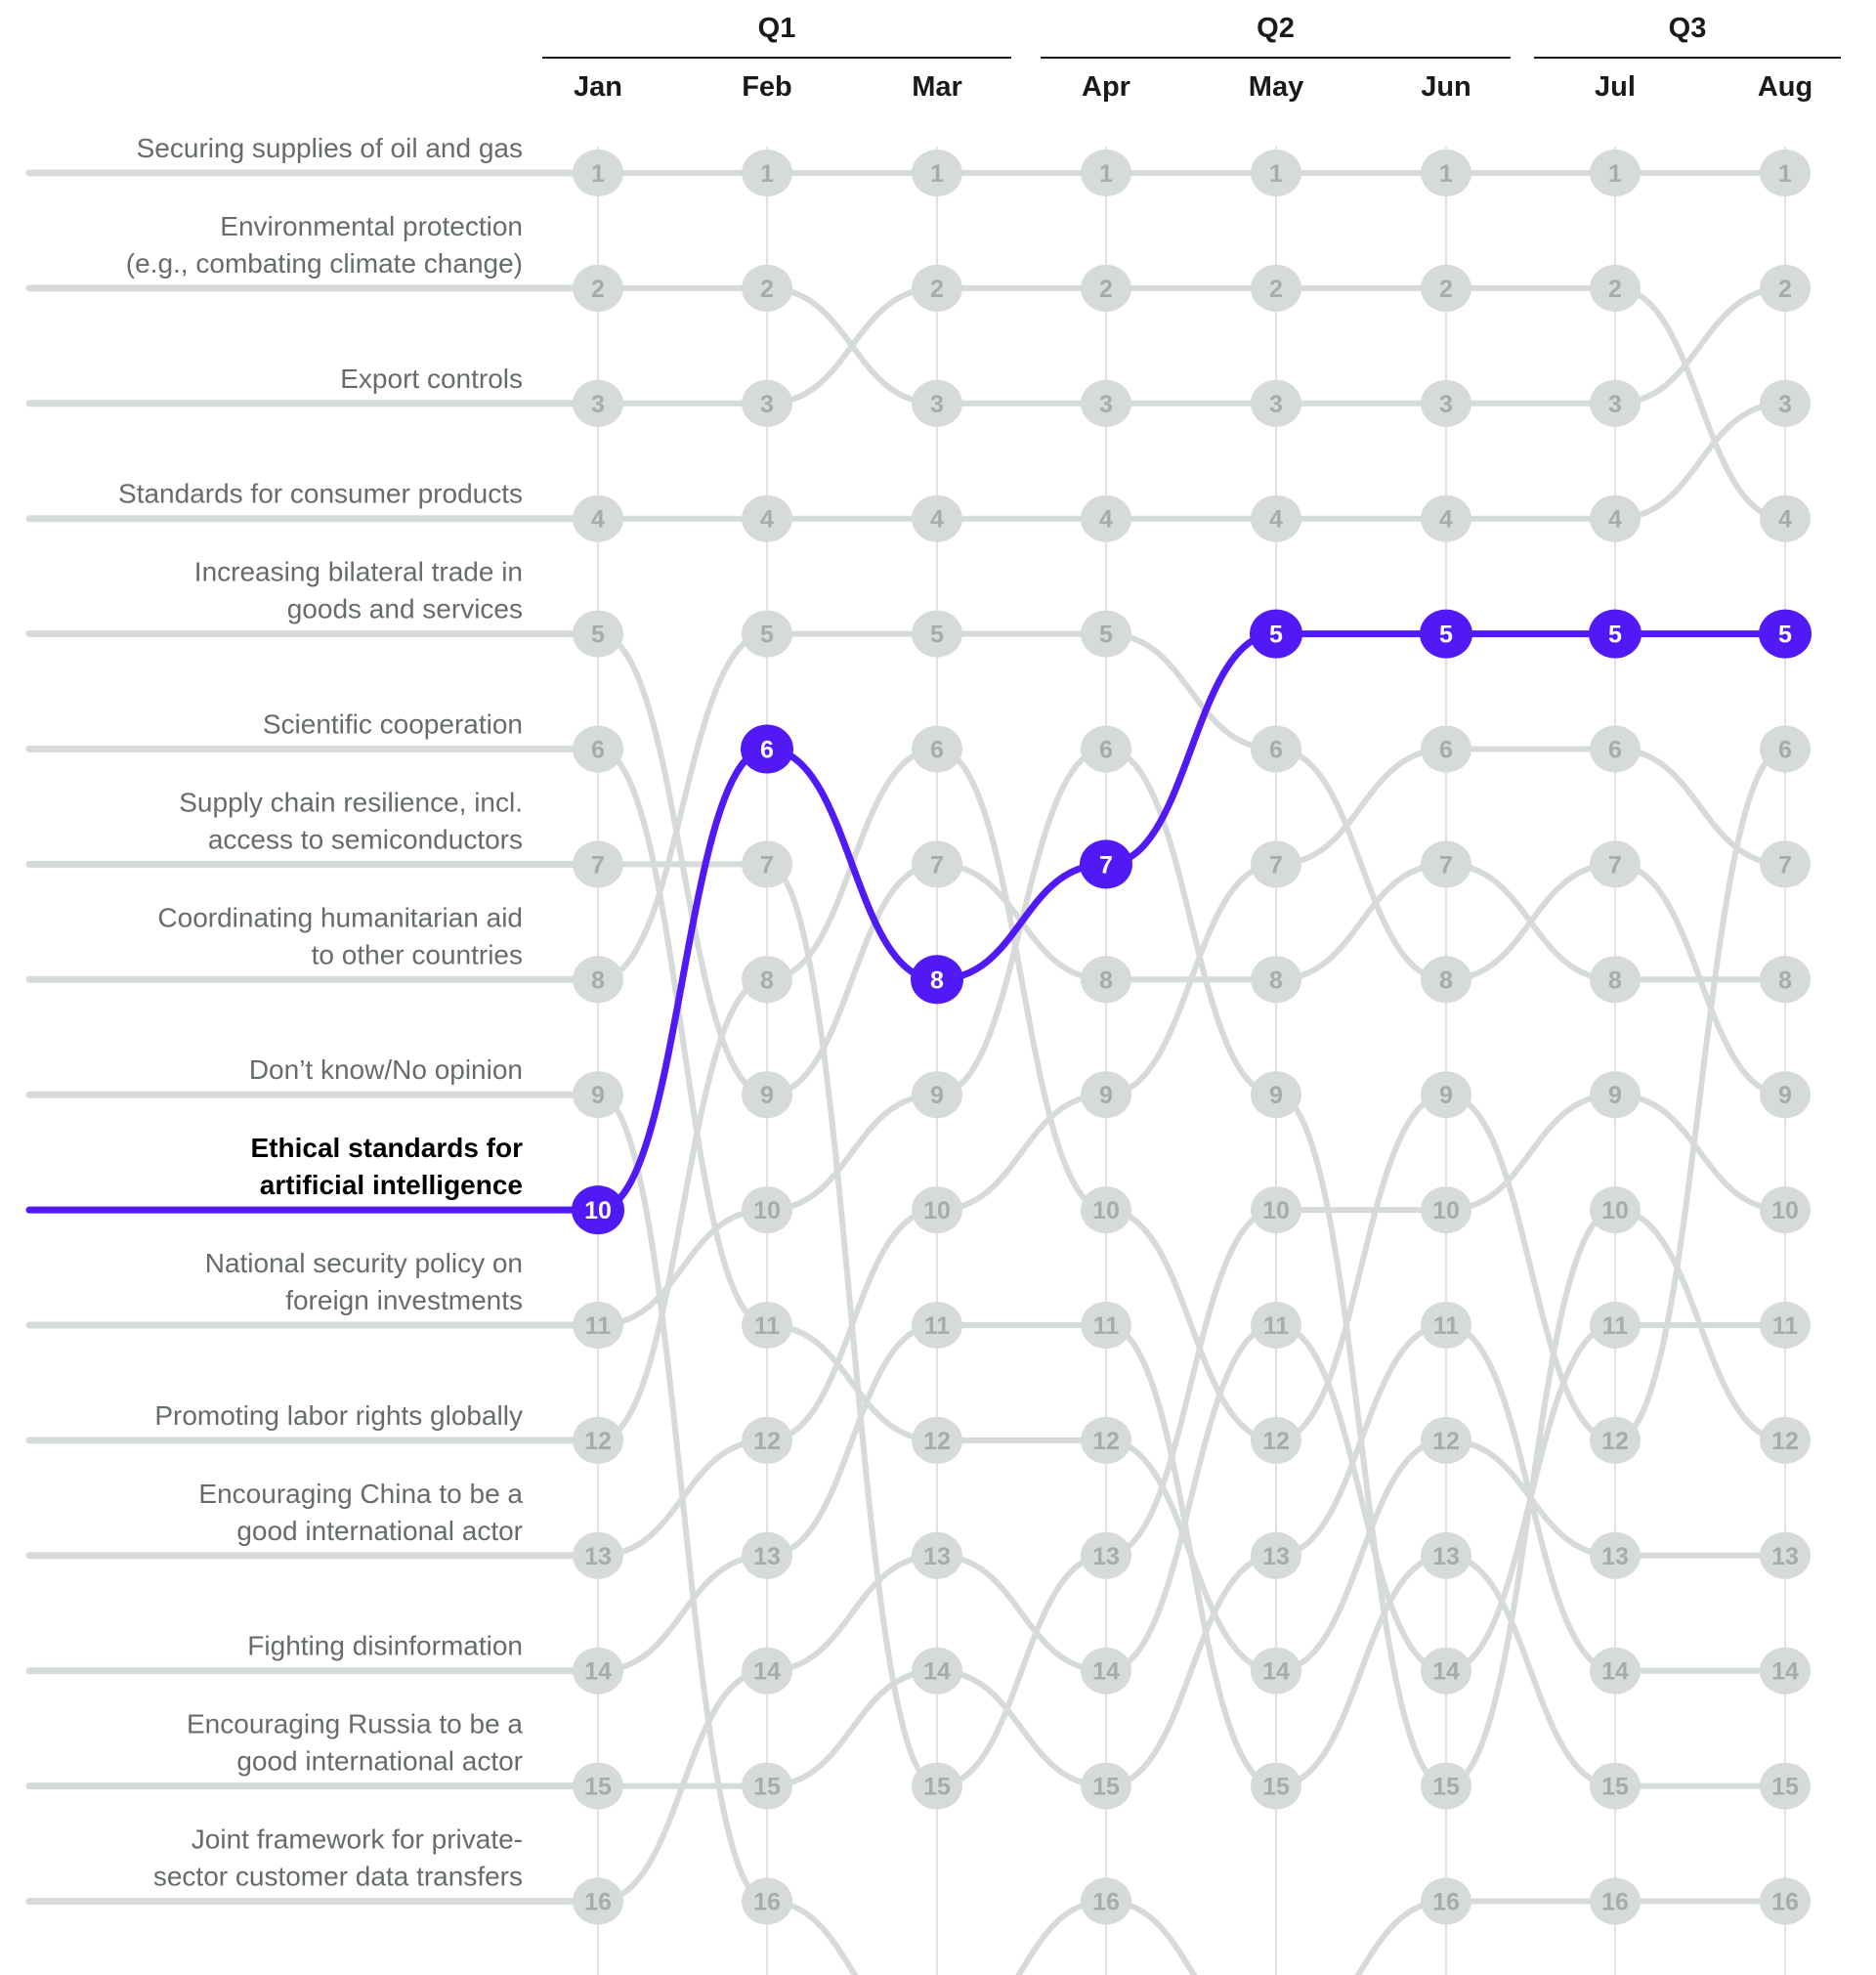 This screenshot has height=1975, width=1876. I want to click on series-label: Coordinating humanitarian aid, so click(340, 917).